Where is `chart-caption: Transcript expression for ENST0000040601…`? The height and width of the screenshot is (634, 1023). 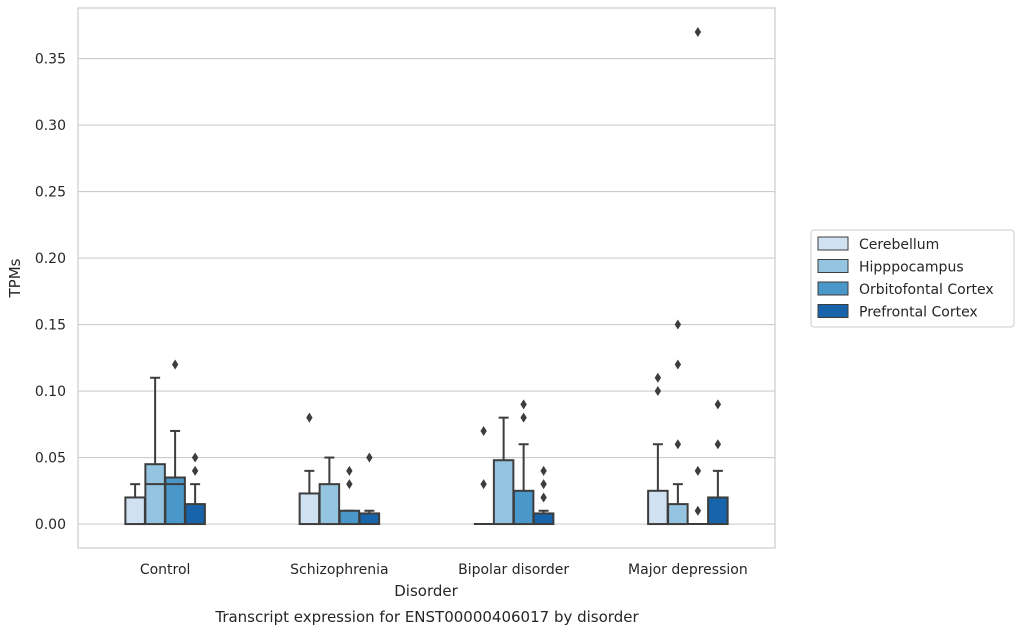
chart-caption: Transcript expression for ENST0000040601… is located at coordinates (426, 617).